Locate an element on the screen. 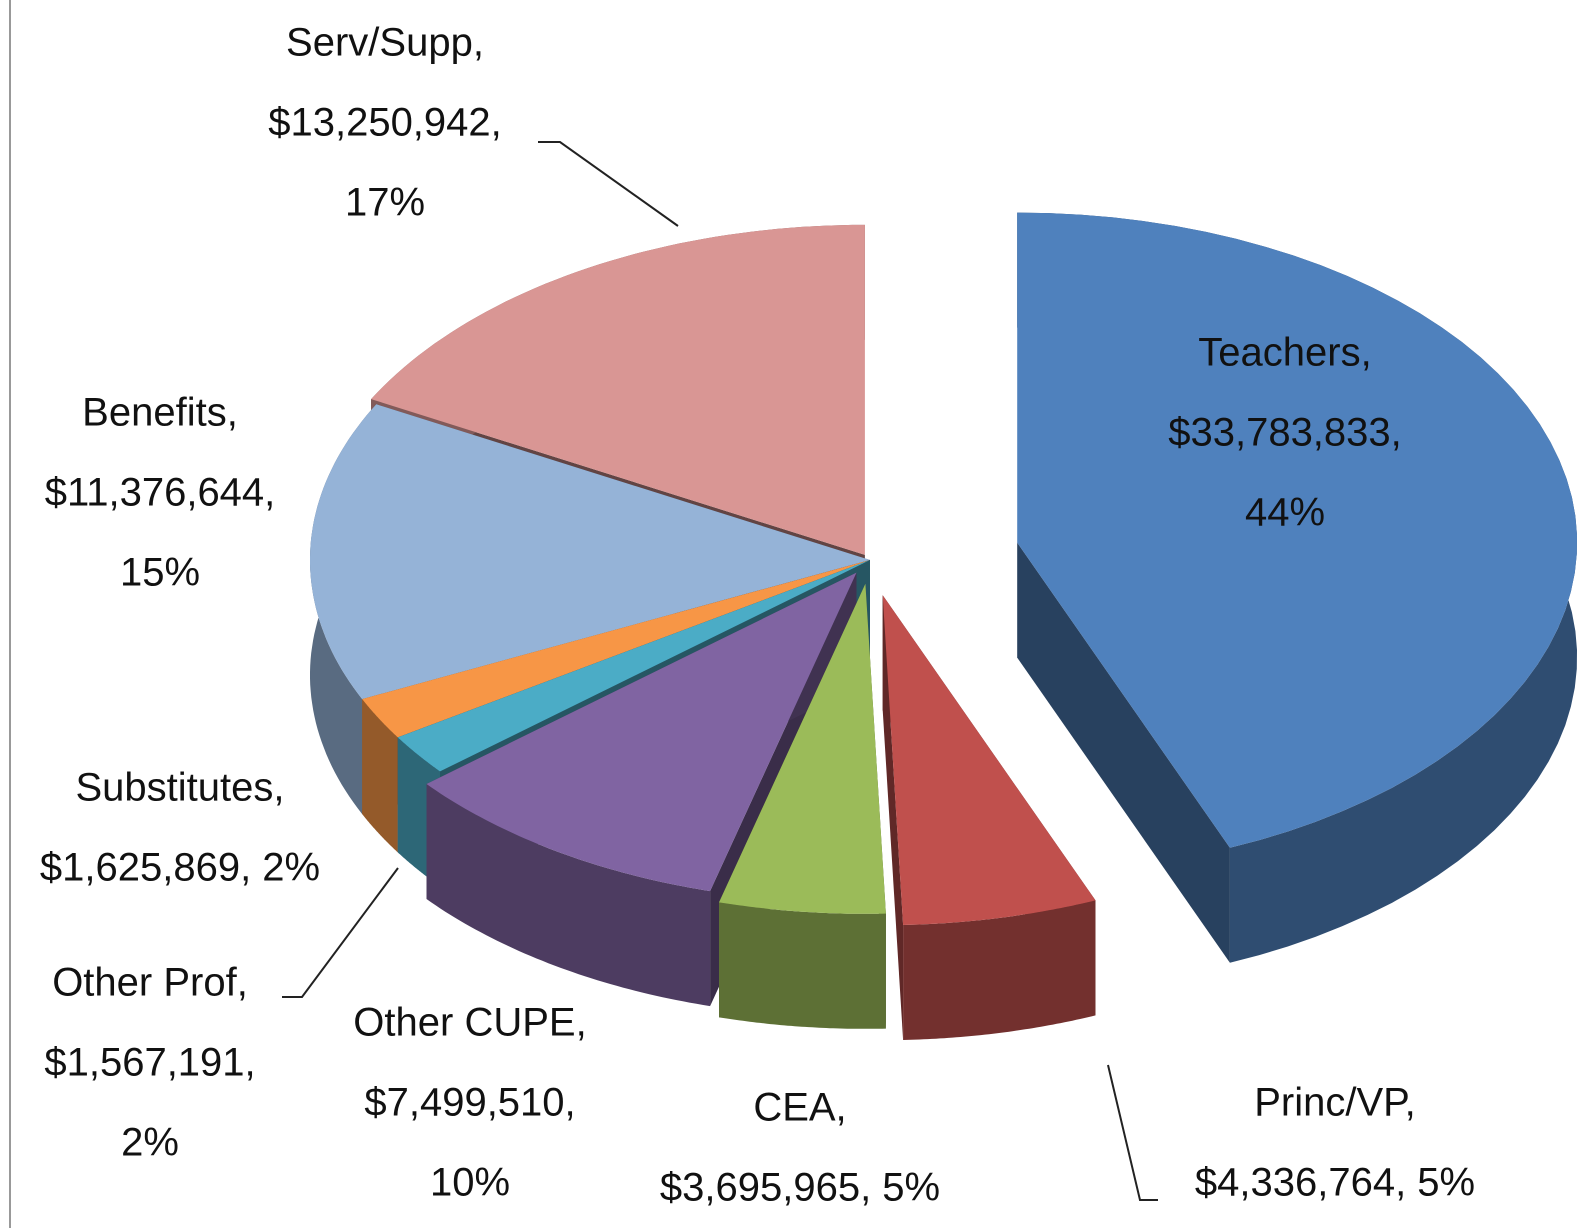 This screenshot has height=1228, width=1584. data-label: 44% is located at coordinates (1285, 513).